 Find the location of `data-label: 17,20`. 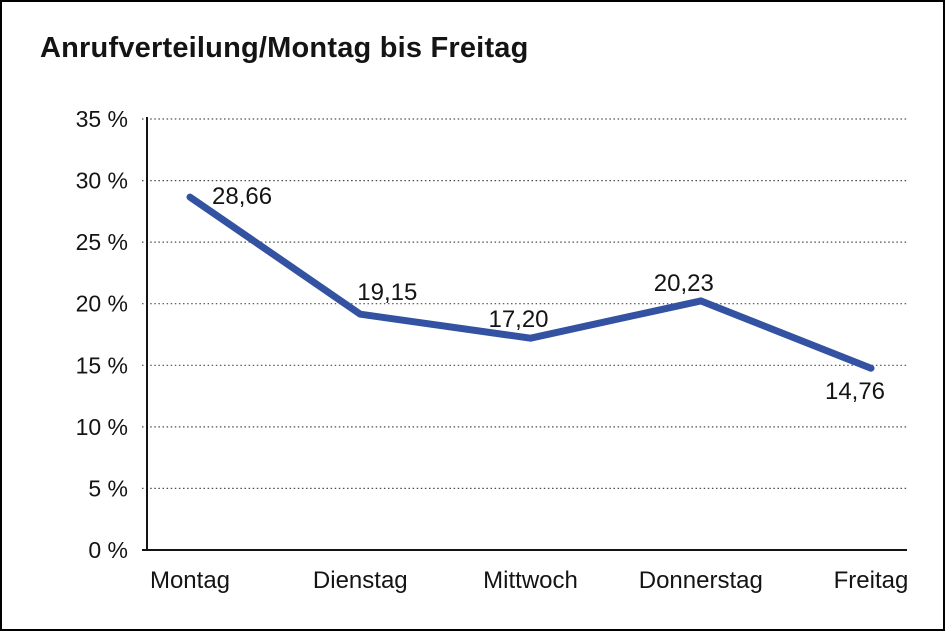

data-label: 17,20 is located at coordinates (518, 319).